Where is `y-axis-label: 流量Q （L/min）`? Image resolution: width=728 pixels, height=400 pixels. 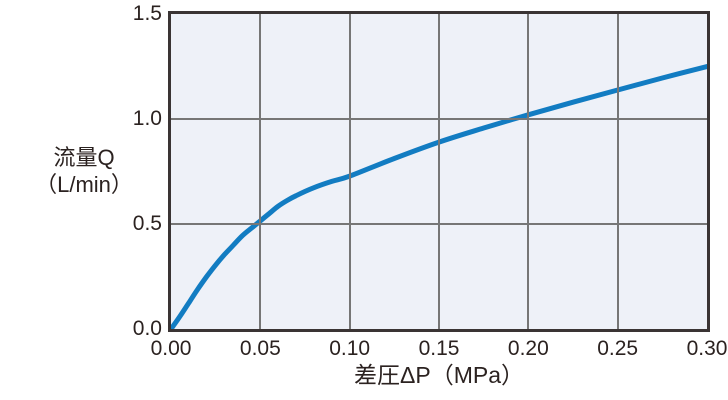 y-axis-label: 流量Q （L/min） is located at coordinates (84, 171).